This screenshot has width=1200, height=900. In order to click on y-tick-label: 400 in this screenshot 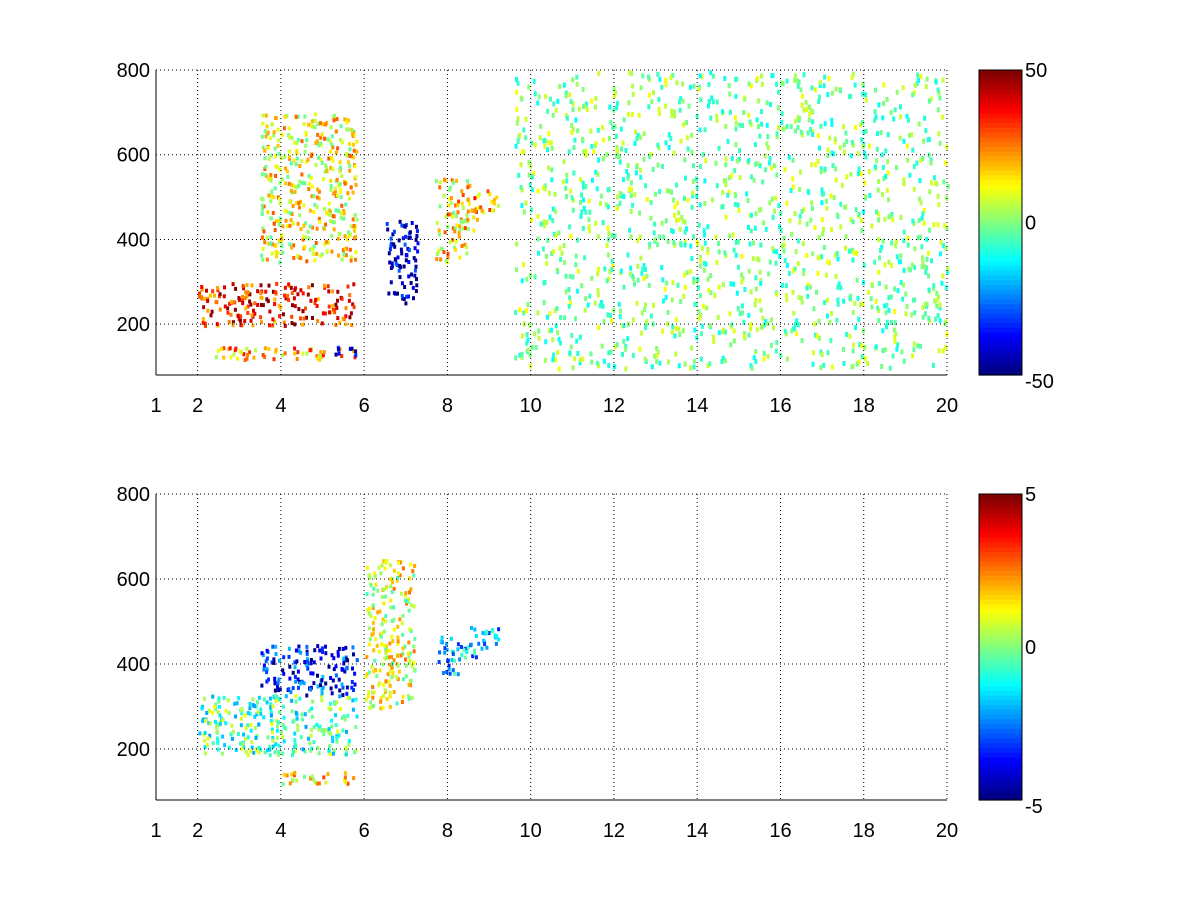, I will do `click(133, 240)`.